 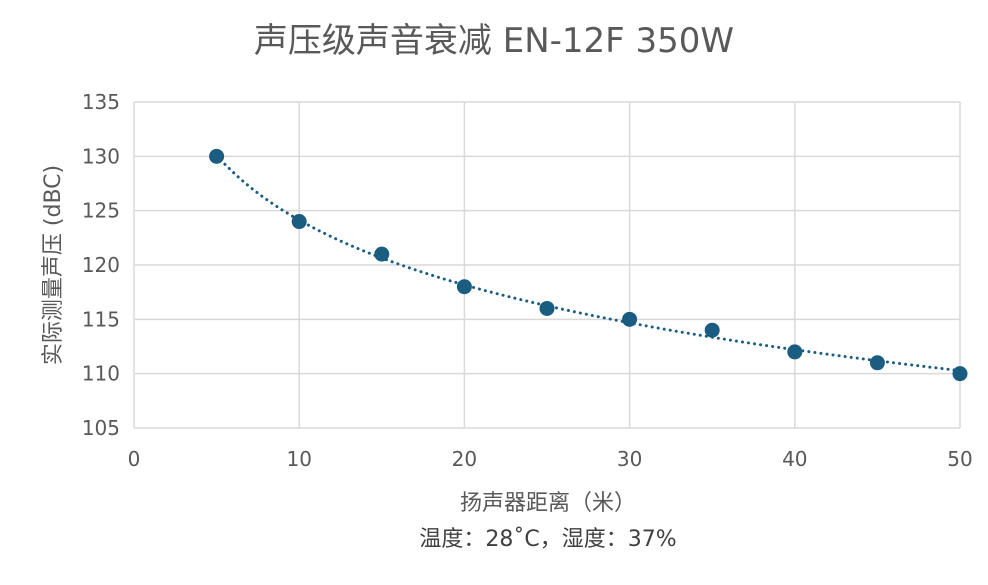 I want to click on conditions-note: 温度：28˚C，湿度：37%, so click(x=547, y=539).